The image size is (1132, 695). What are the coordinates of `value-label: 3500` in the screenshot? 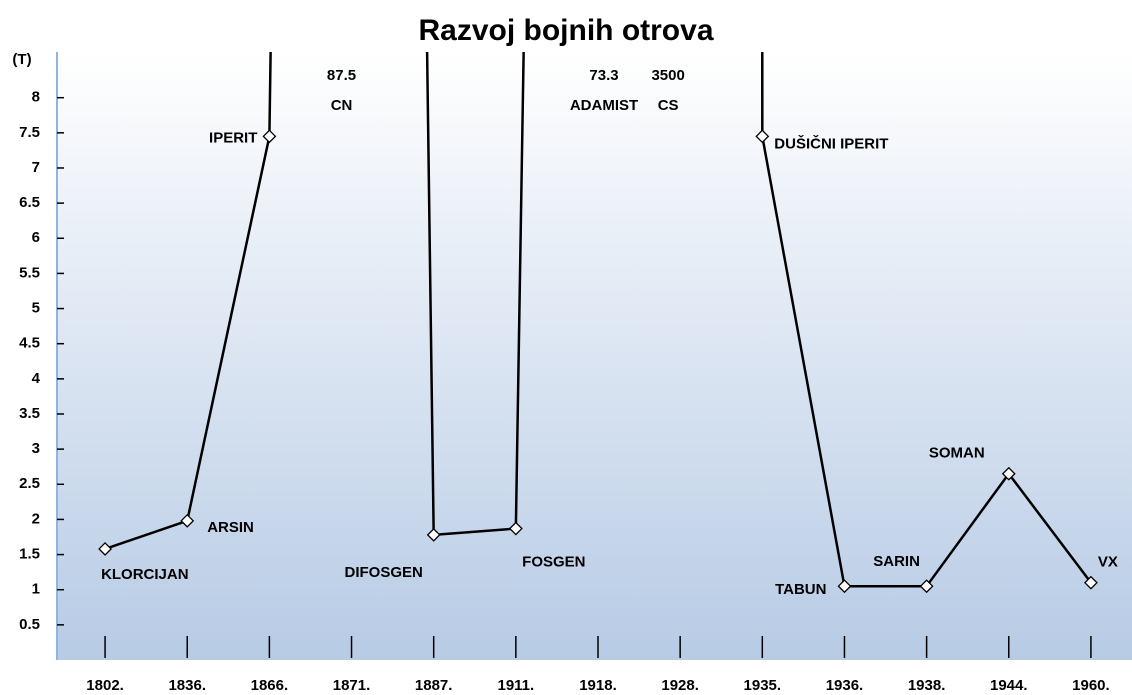 It's located at (667, 75).